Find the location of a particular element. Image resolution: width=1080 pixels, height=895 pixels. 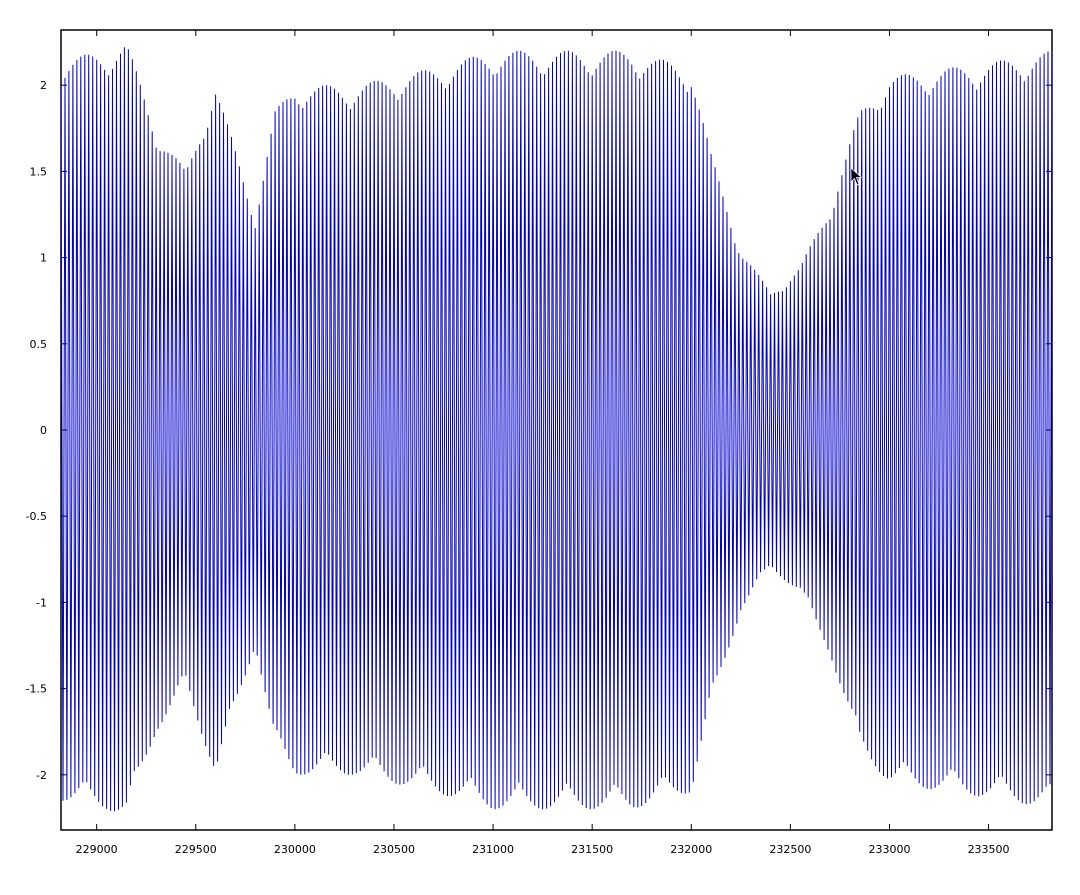

x-tick-label: 232500 is located at coordinates (790, 849).